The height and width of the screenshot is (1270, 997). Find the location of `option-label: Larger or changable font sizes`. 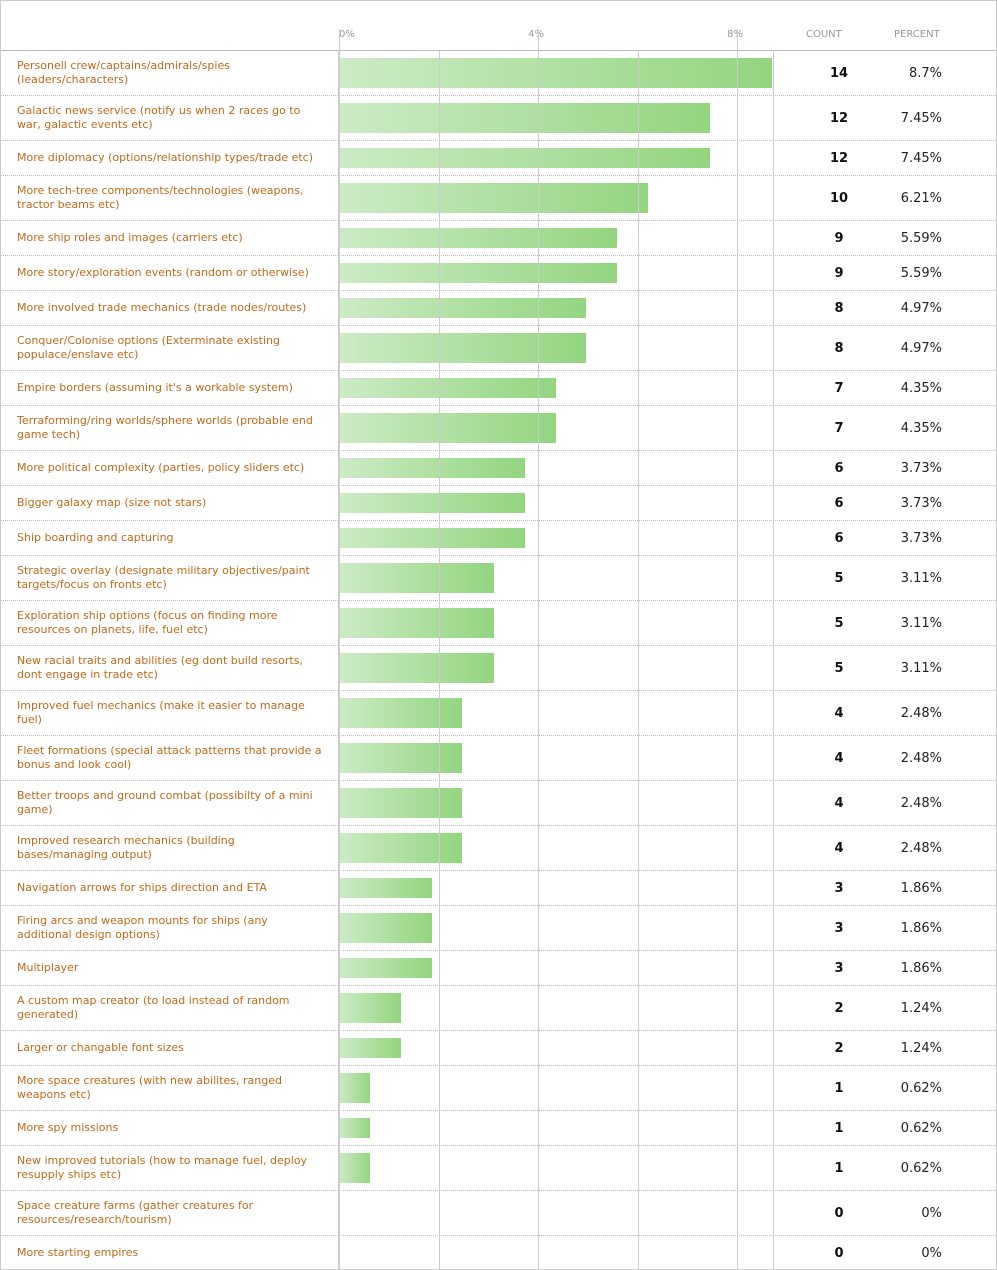

option-label: Larger or changable font sizes is located at coordinates (100, 1047).